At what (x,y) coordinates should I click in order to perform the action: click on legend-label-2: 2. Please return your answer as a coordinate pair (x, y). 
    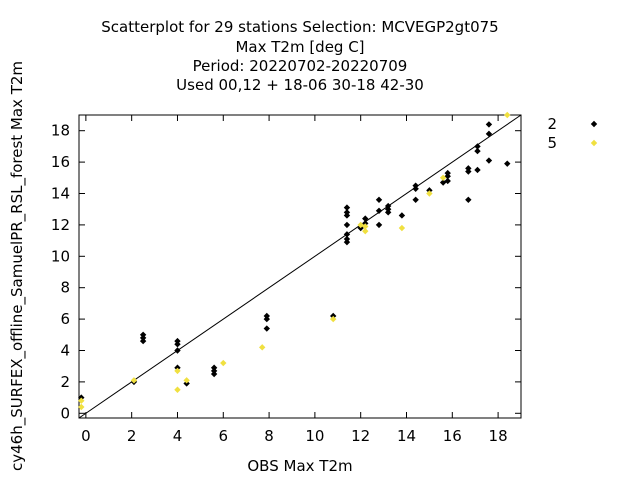
    Looking at the image, I should click on (552, 124).